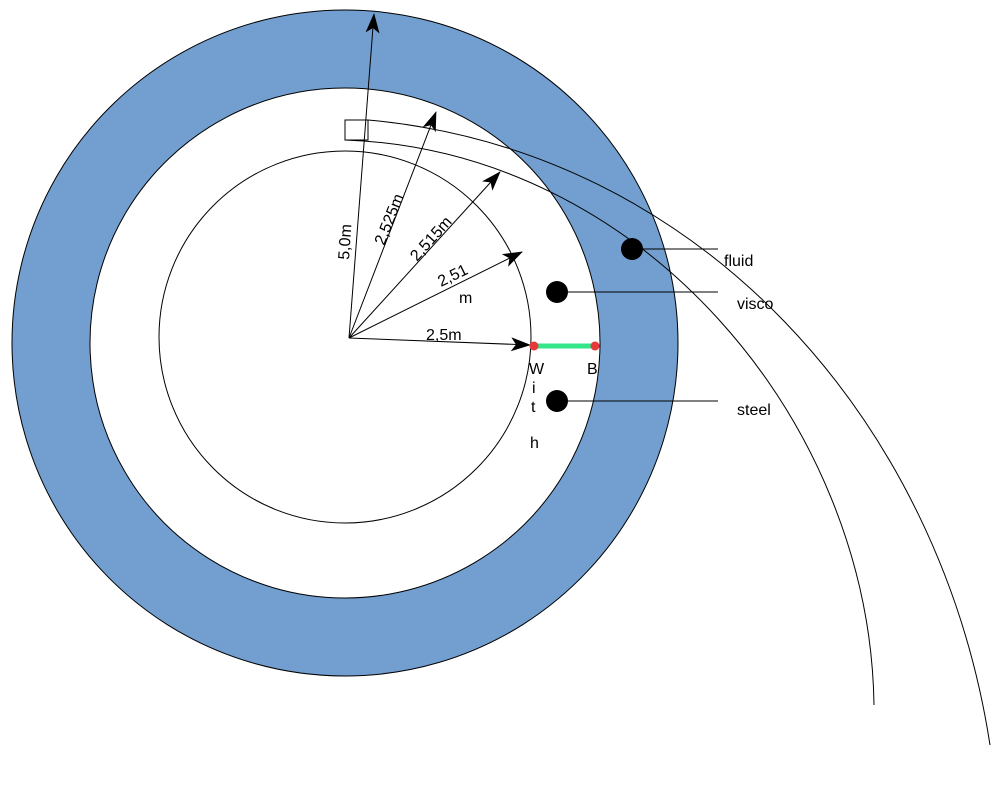 This screenshot has height=805, width=992. Describe the element at coordinates (754, 410) in the screenshot. I see `legend-steel: steel` at that location.